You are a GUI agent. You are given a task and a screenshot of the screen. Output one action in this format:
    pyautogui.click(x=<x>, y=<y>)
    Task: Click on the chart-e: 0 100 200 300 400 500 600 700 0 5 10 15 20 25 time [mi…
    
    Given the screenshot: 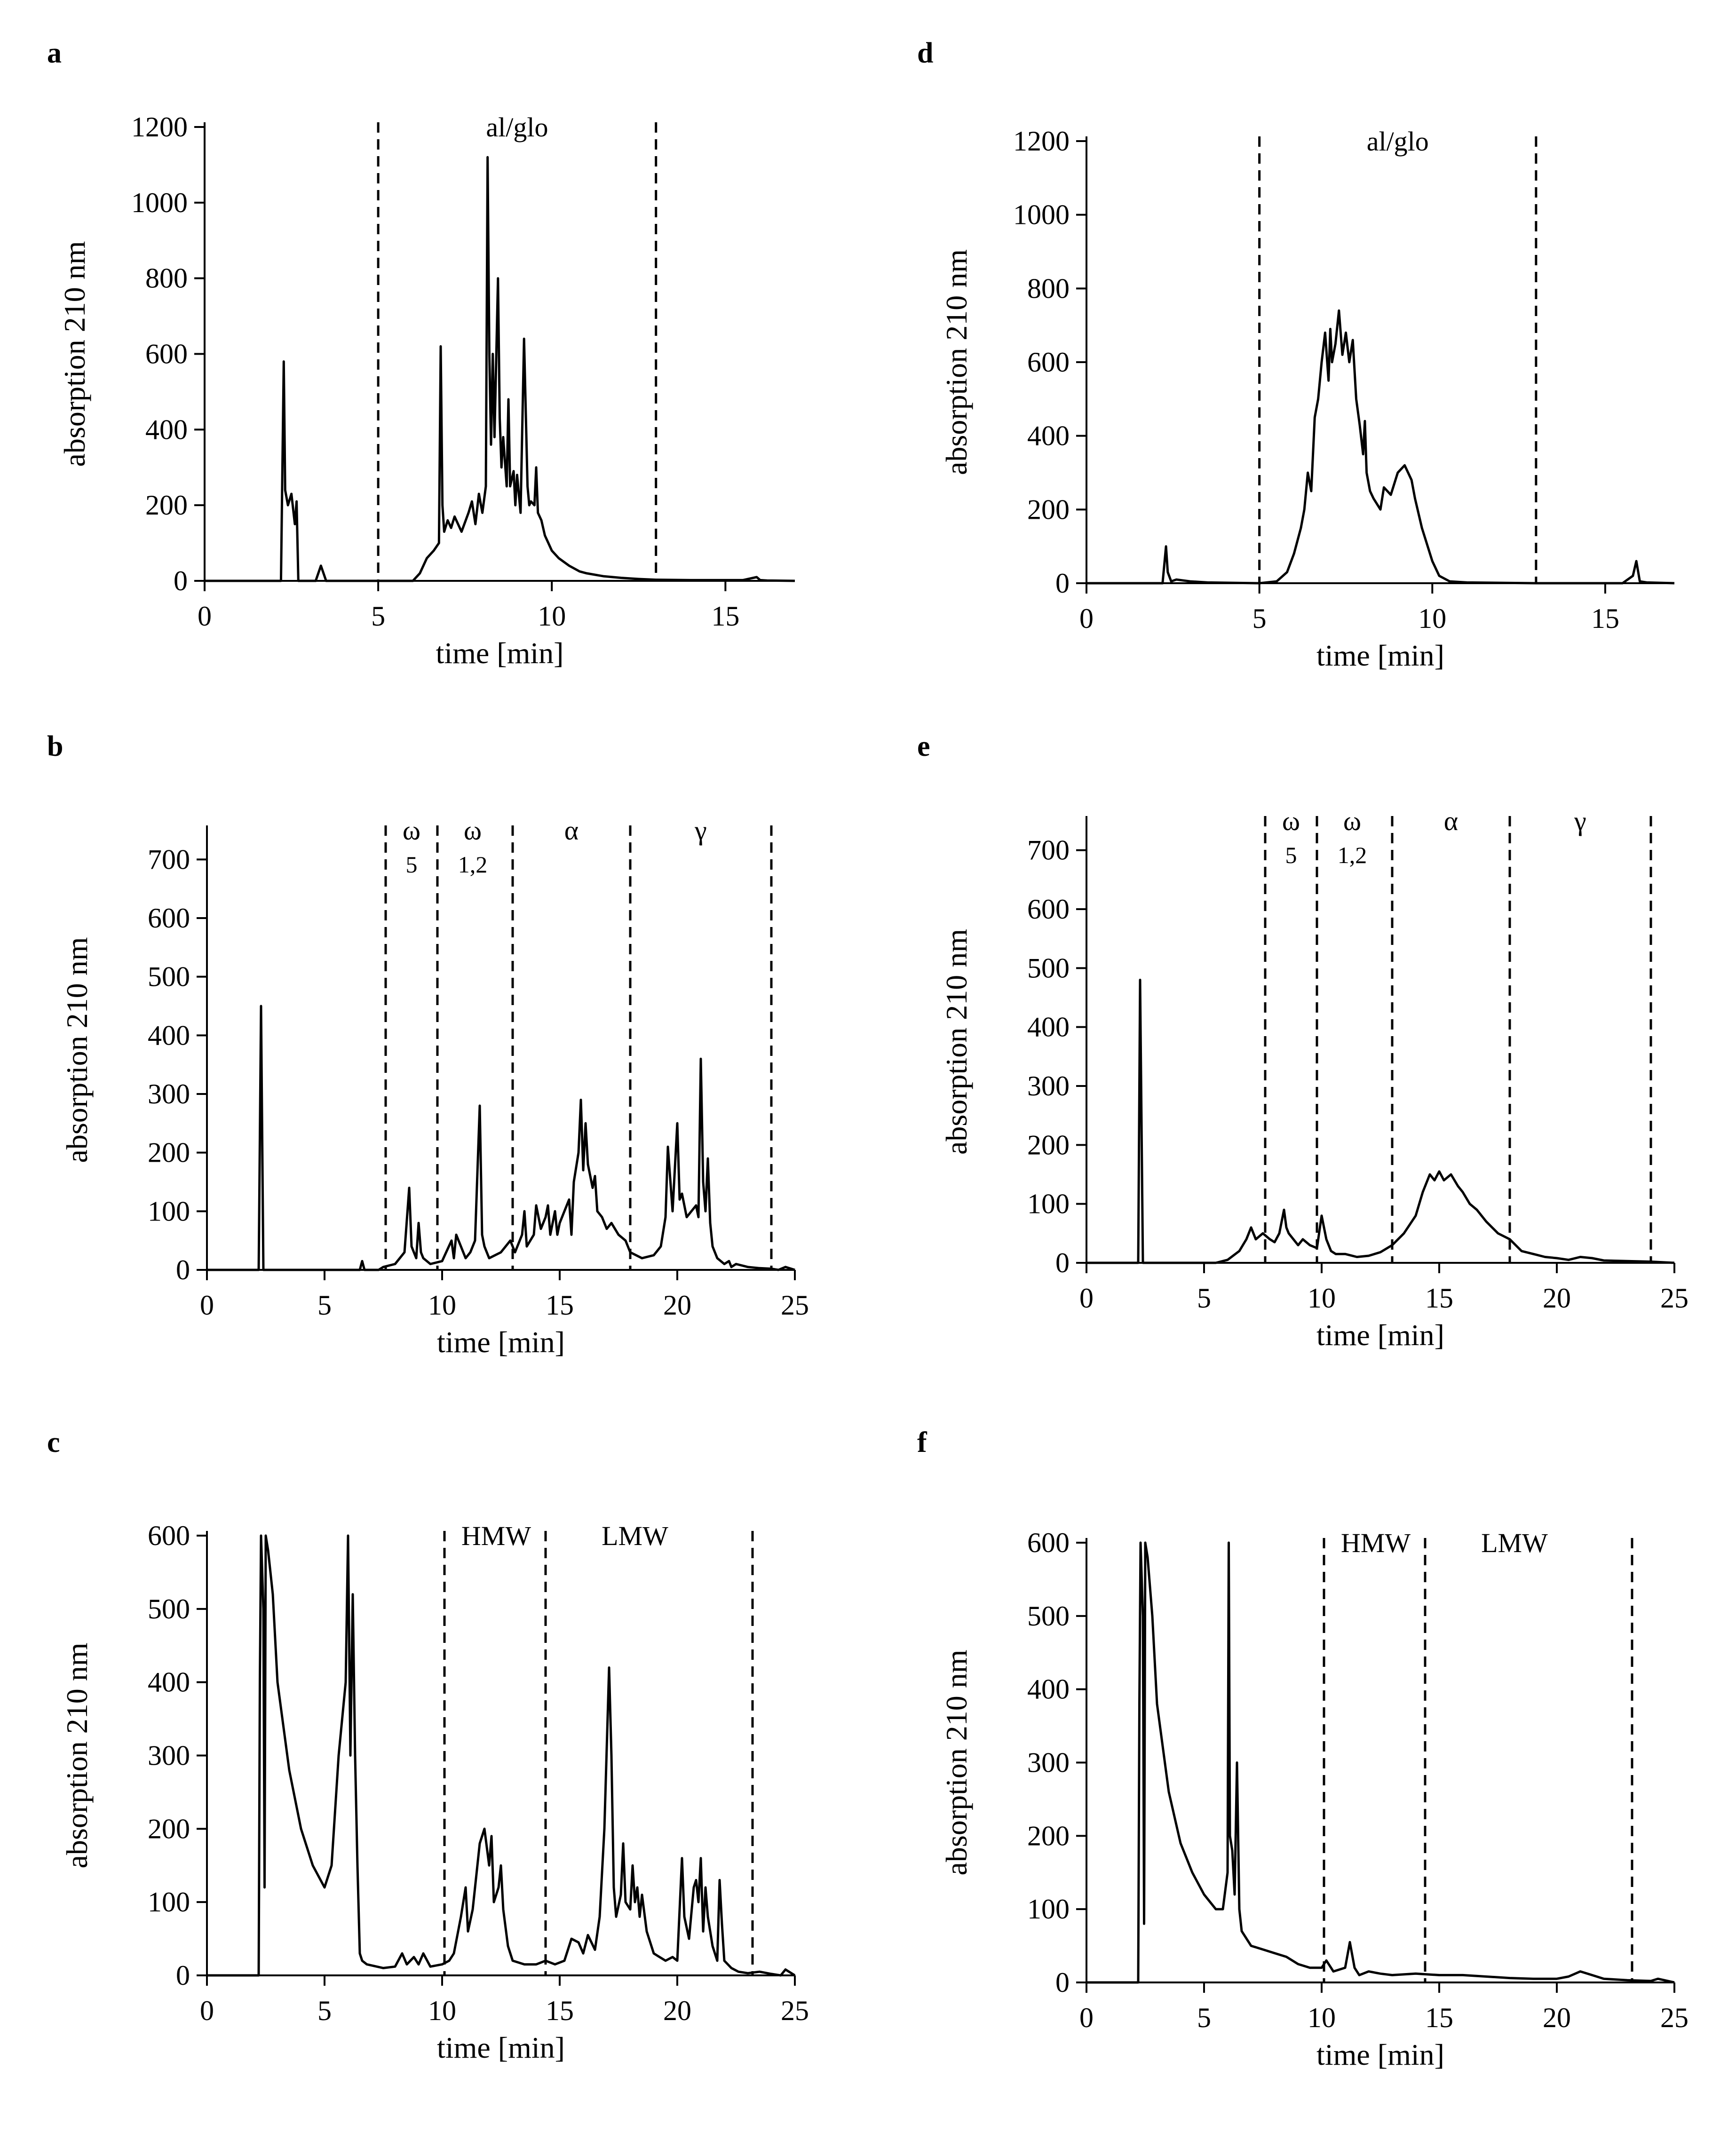 What is the action you would take?
    pyautogui.click(x=1314, y=1079)
    